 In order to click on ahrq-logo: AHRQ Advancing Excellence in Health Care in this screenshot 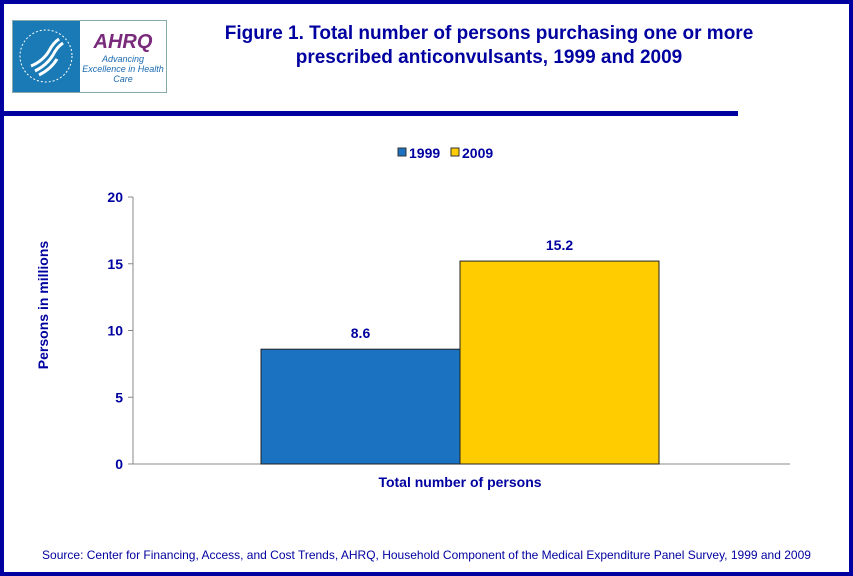, I will do `click(89, 56)`.